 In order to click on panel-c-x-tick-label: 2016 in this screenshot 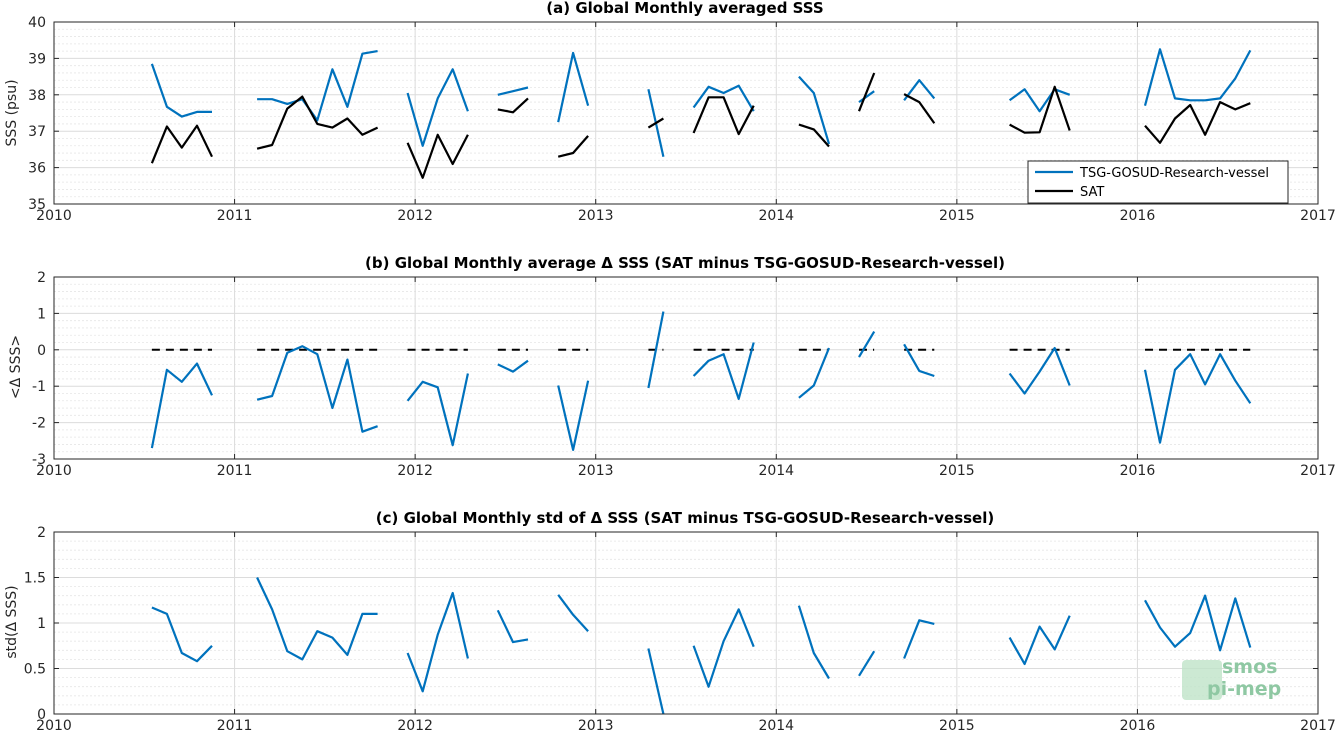, I will do `click(1138, 726)`.